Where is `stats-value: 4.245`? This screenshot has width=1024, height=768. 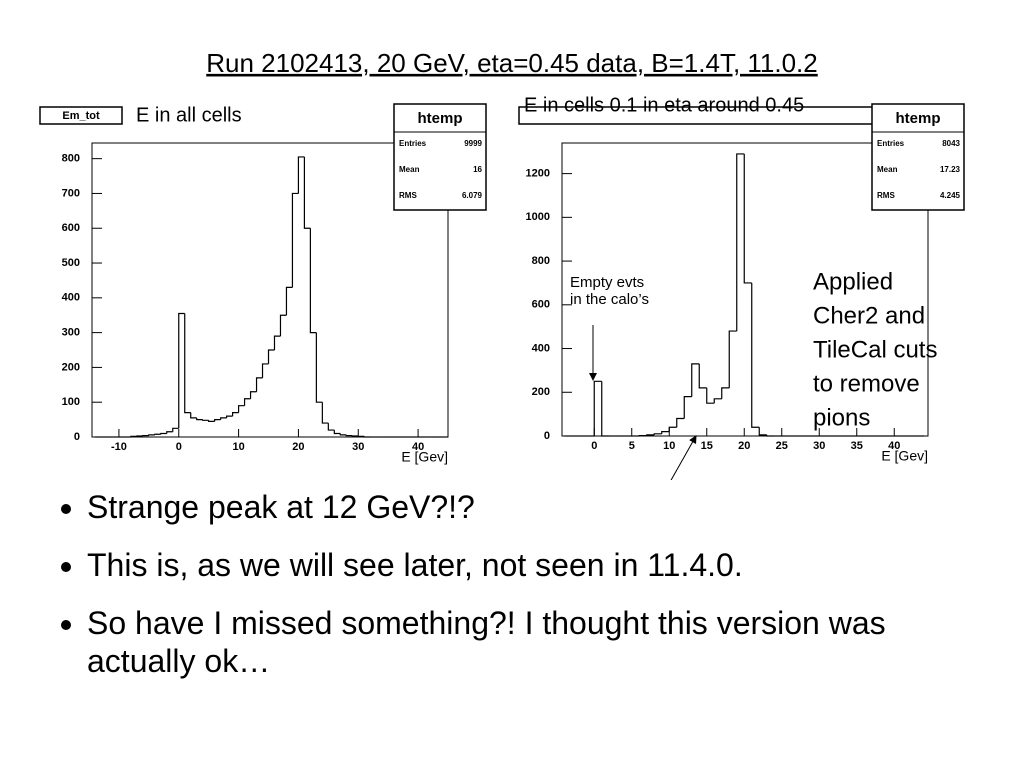
stats-value: 4.245 is located at coordinates (950, 195).